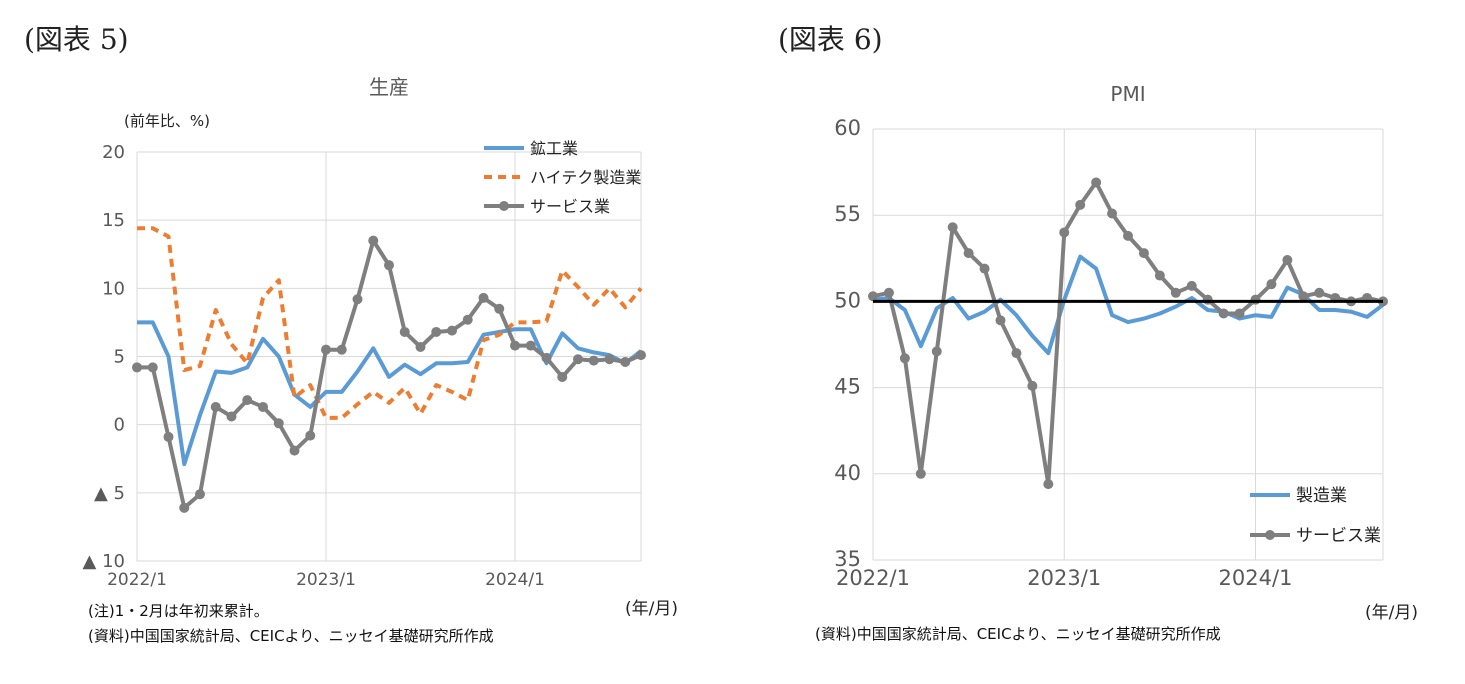 The height and width of the screenshot is (684, 1465). Describe the element at coordinates (1127, 94) in the screenshot. I see `chart-title: PMI` at that location.